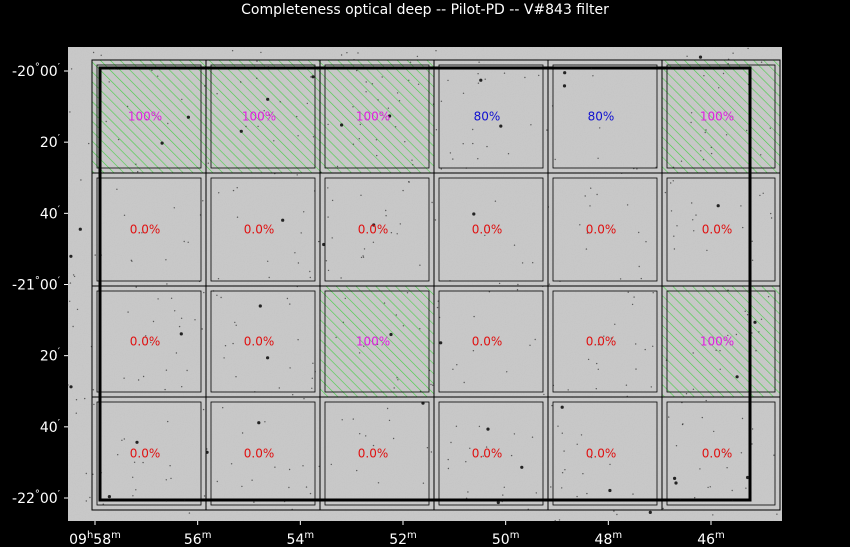  What do you see at coordinates (601, 454) in the screenshot?
I see `cell-label-3-4: 0.0%` at bounding box center [601, 454].